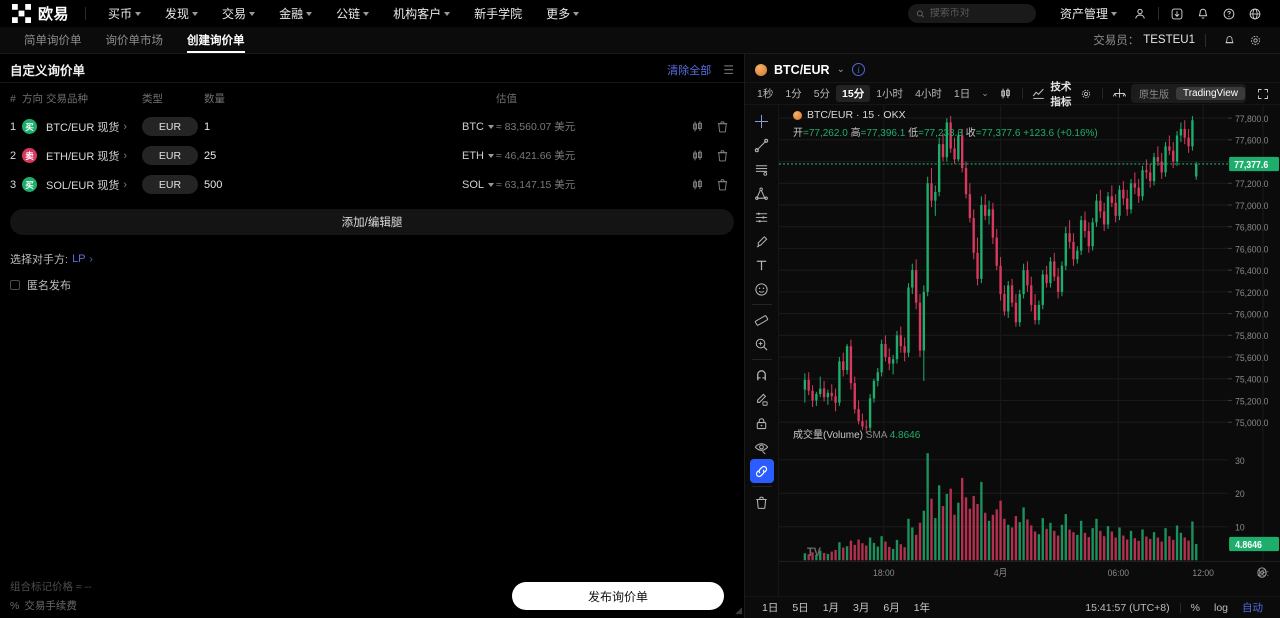  Describe the element at coordinates (822, 94) in the screenshot. I see `timeframe-5m: 5分` at that location.